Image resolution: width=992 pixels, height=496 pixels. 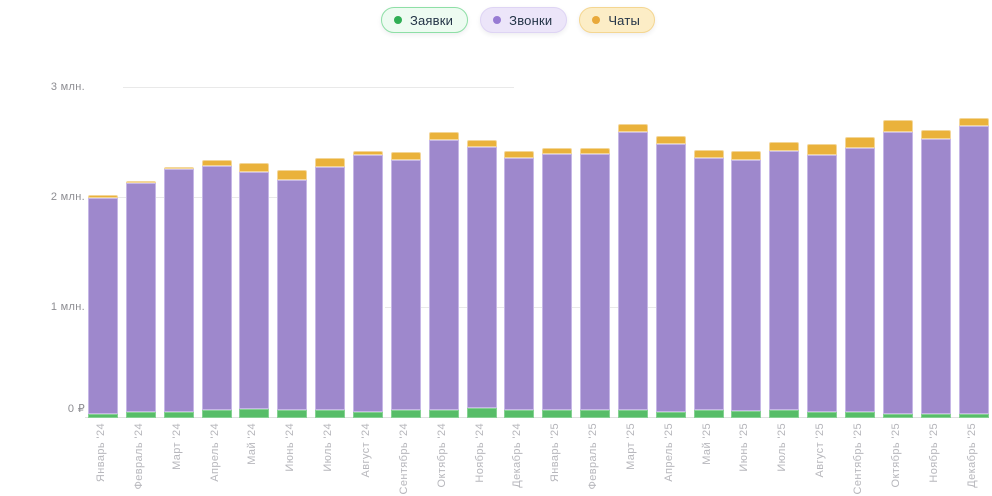 I want to click on legend-dot-green-icon, so click(x=397, y=20).